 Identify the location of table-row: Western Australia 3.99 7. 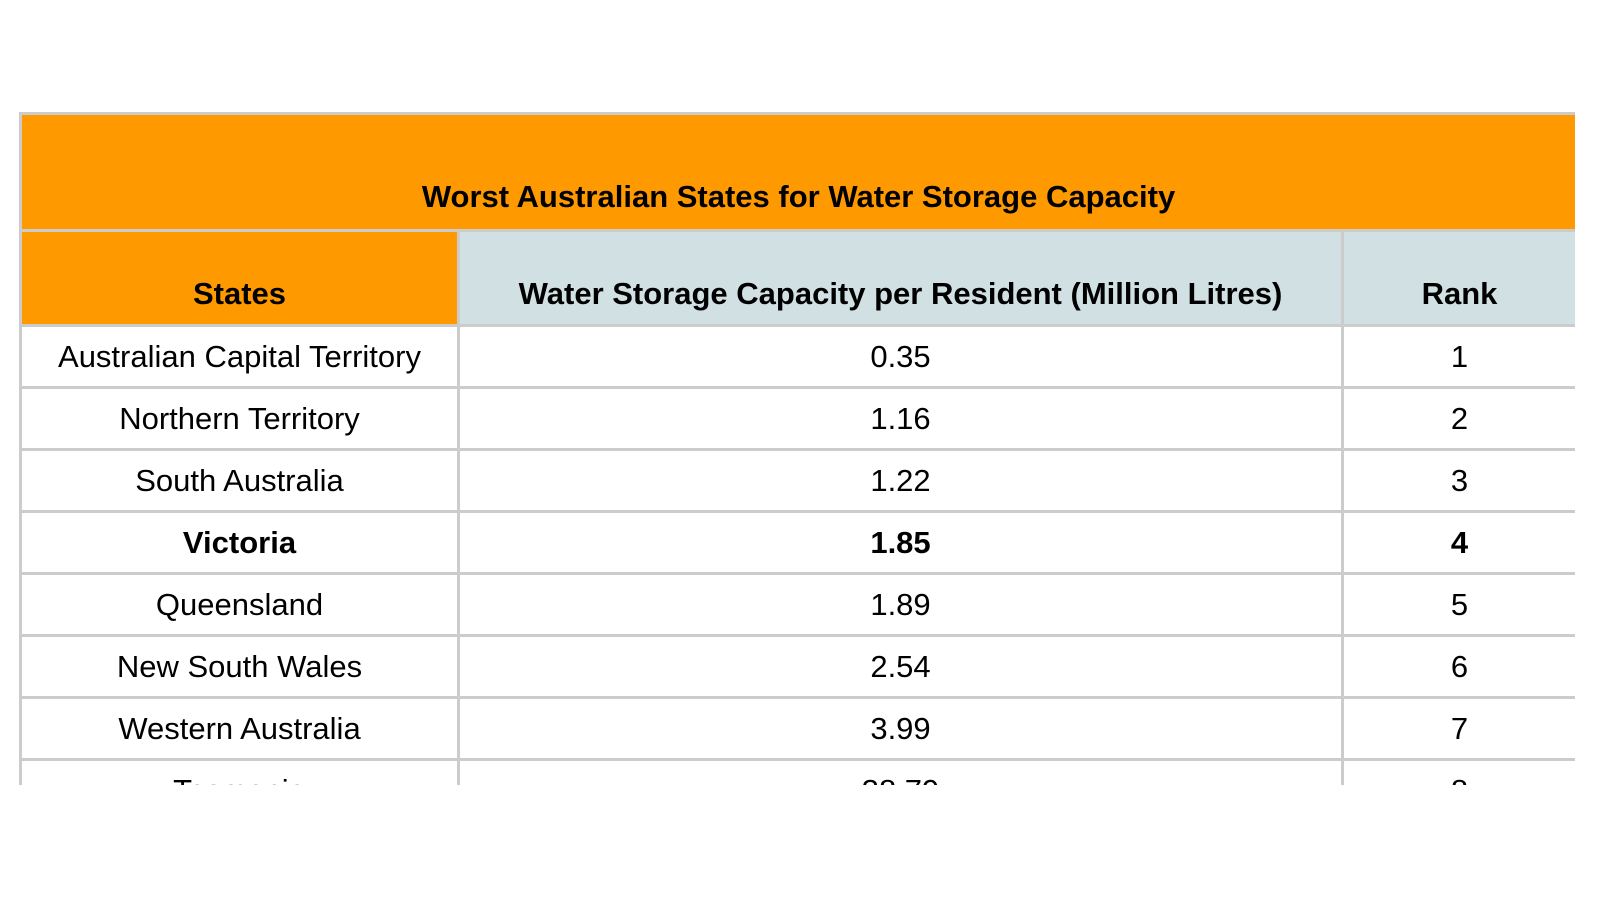
(797, 728).